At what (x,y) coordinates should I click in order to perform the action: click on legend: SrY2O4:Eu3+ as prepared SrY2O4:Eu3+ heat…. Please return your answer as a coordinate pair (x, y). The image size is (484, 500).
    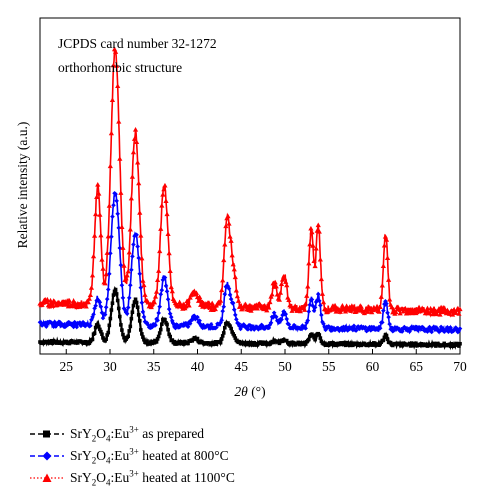
    Looking at the image, I should click on (132, 456).